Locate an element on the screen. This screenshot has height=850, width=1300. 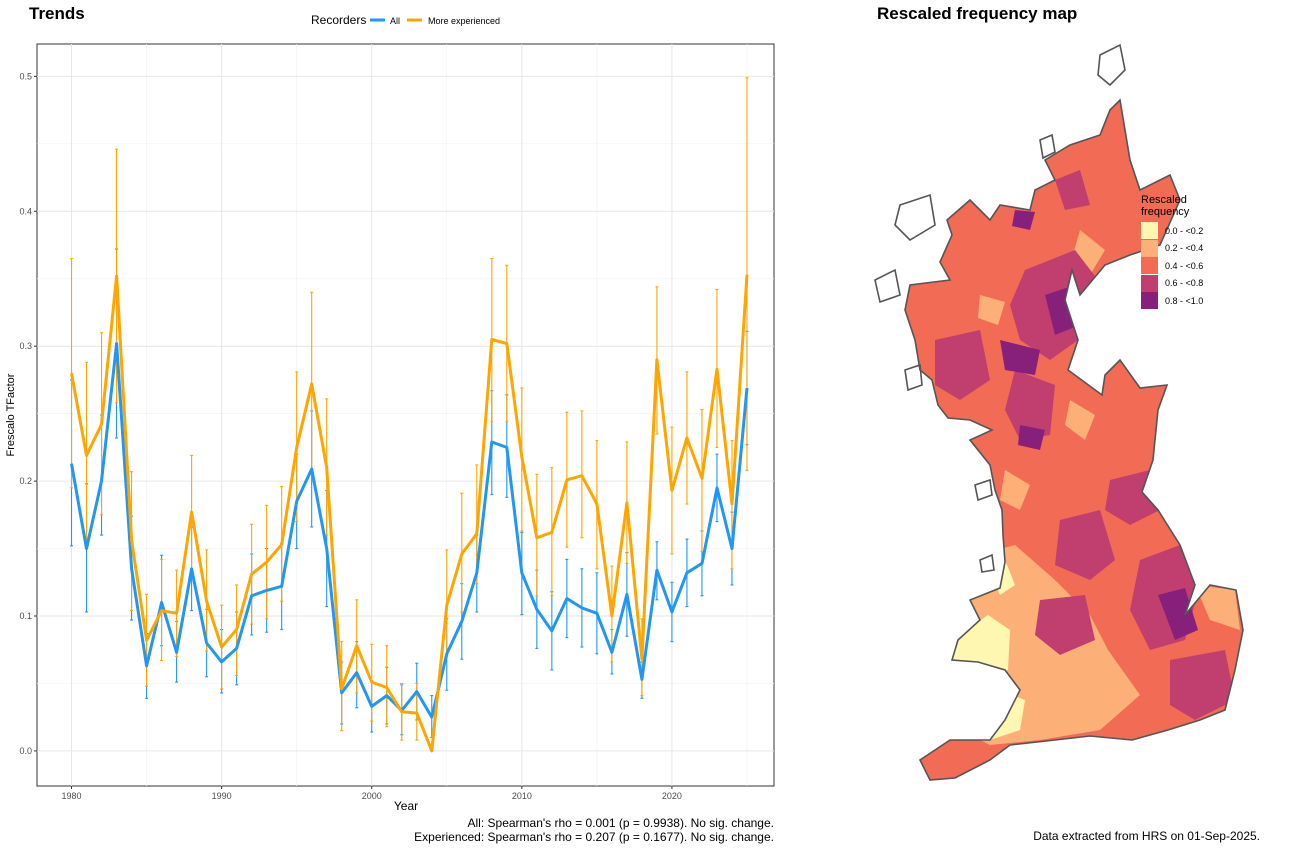
map-legend-title: Rescaled is located at coordinates (1164, 200).